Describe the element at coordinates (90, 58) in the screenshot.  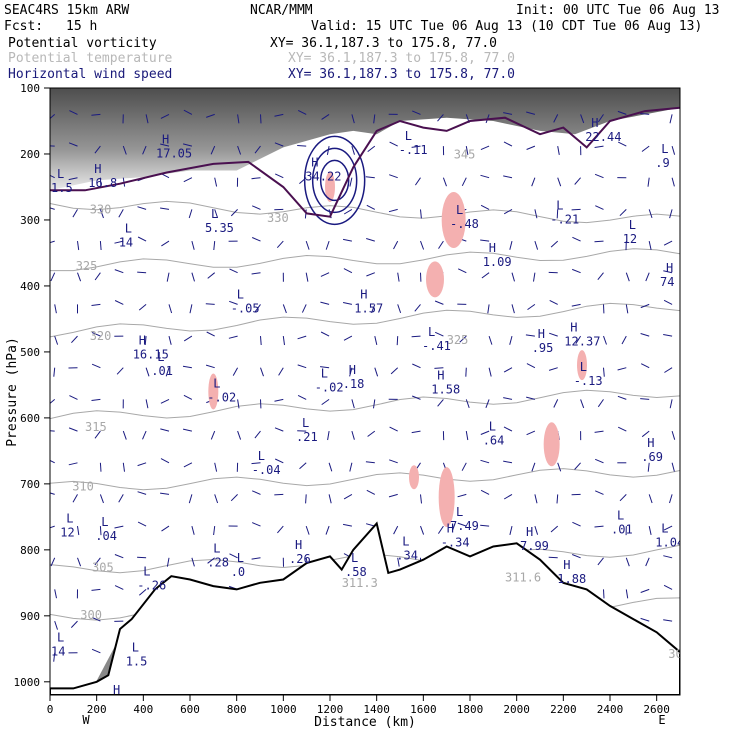
I see `field-name-theta: Potential temperature` at that location.